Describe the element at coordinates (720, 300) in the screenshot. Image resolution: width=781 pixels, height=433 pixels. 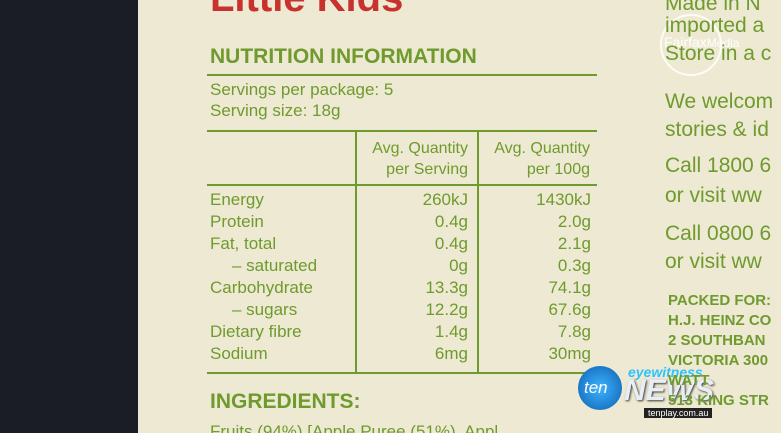
I see `packer-text: PACKED FOR:` at that location.